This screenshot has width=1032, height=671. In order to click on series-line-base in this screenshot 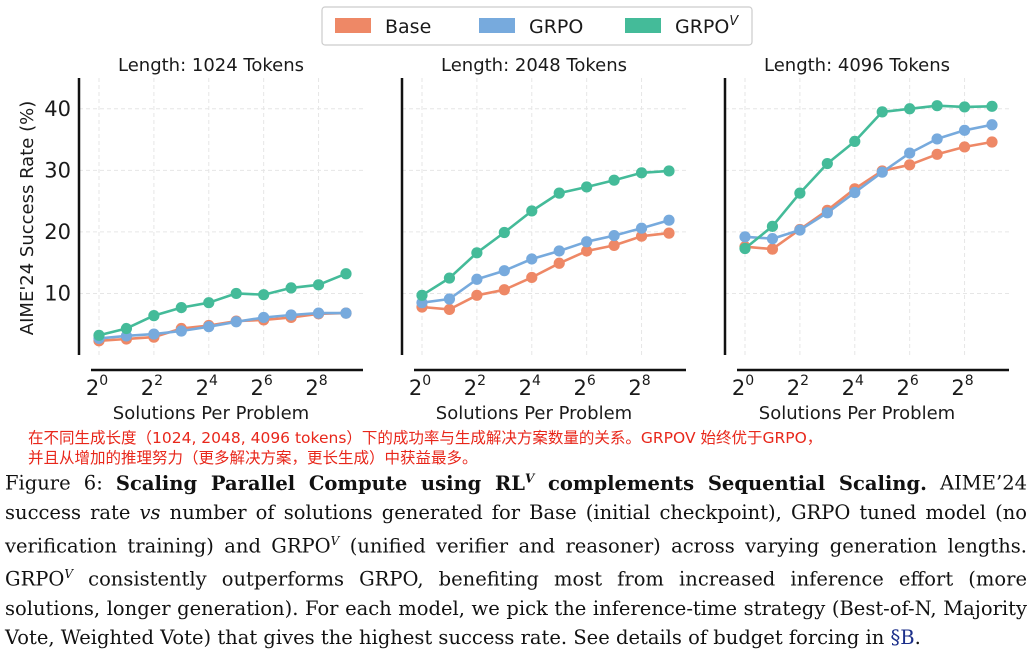, I will do `click(545, 271)`.